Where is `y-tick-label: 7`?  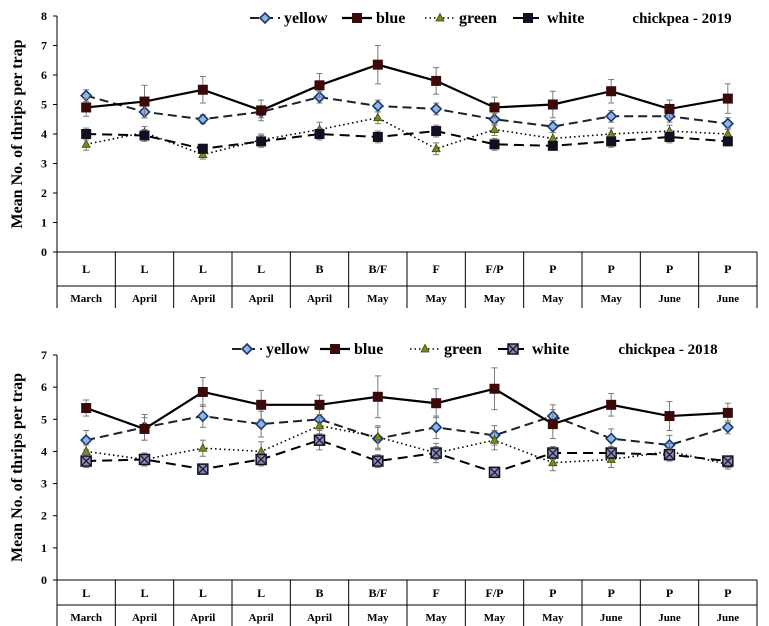
y-tick-label: 7 is located at coordinates (44, 355).